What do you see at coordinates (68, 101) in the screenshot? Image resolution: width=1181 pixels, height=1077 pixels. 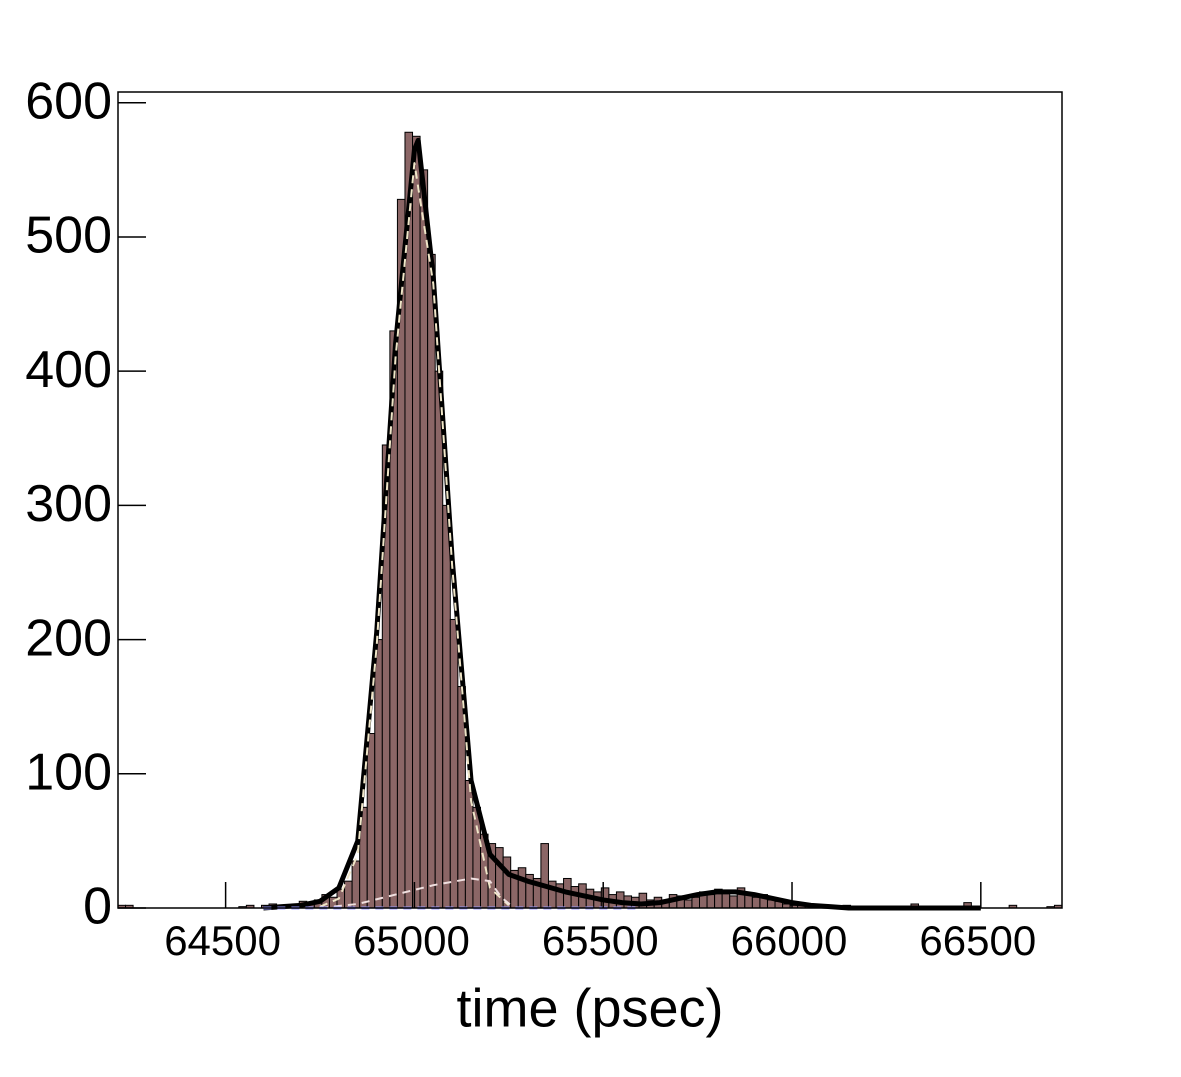 I see `y-tick-label: 600` at bounding box center [68, 101].